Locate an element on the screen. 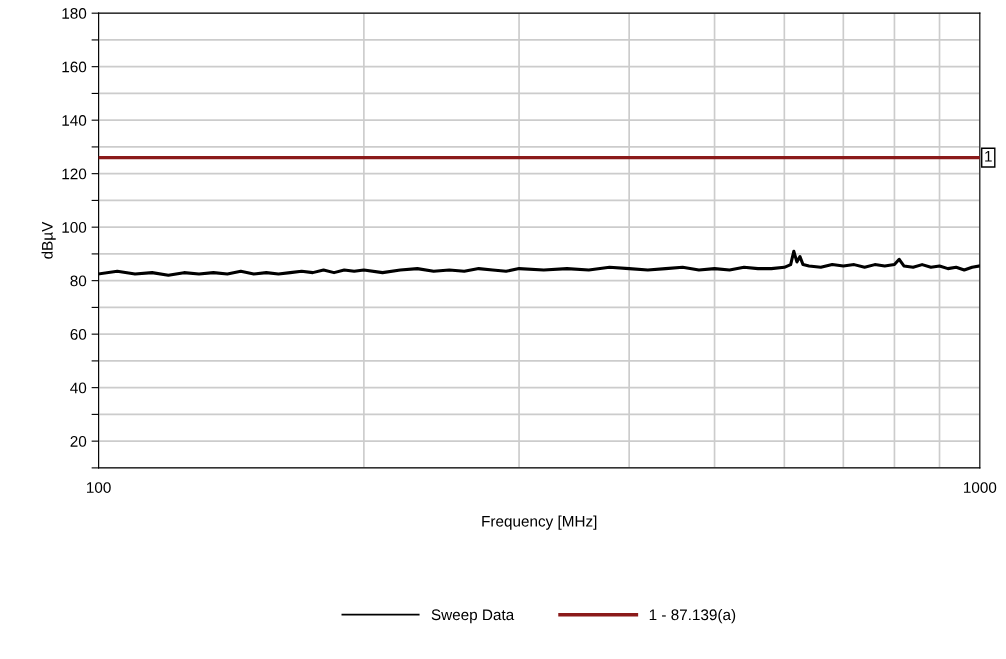 Image resolution: width=1006 pixels, height=659 pixels. legend-label: 1 - 87.139(a) is located at coordinates (692, 616).